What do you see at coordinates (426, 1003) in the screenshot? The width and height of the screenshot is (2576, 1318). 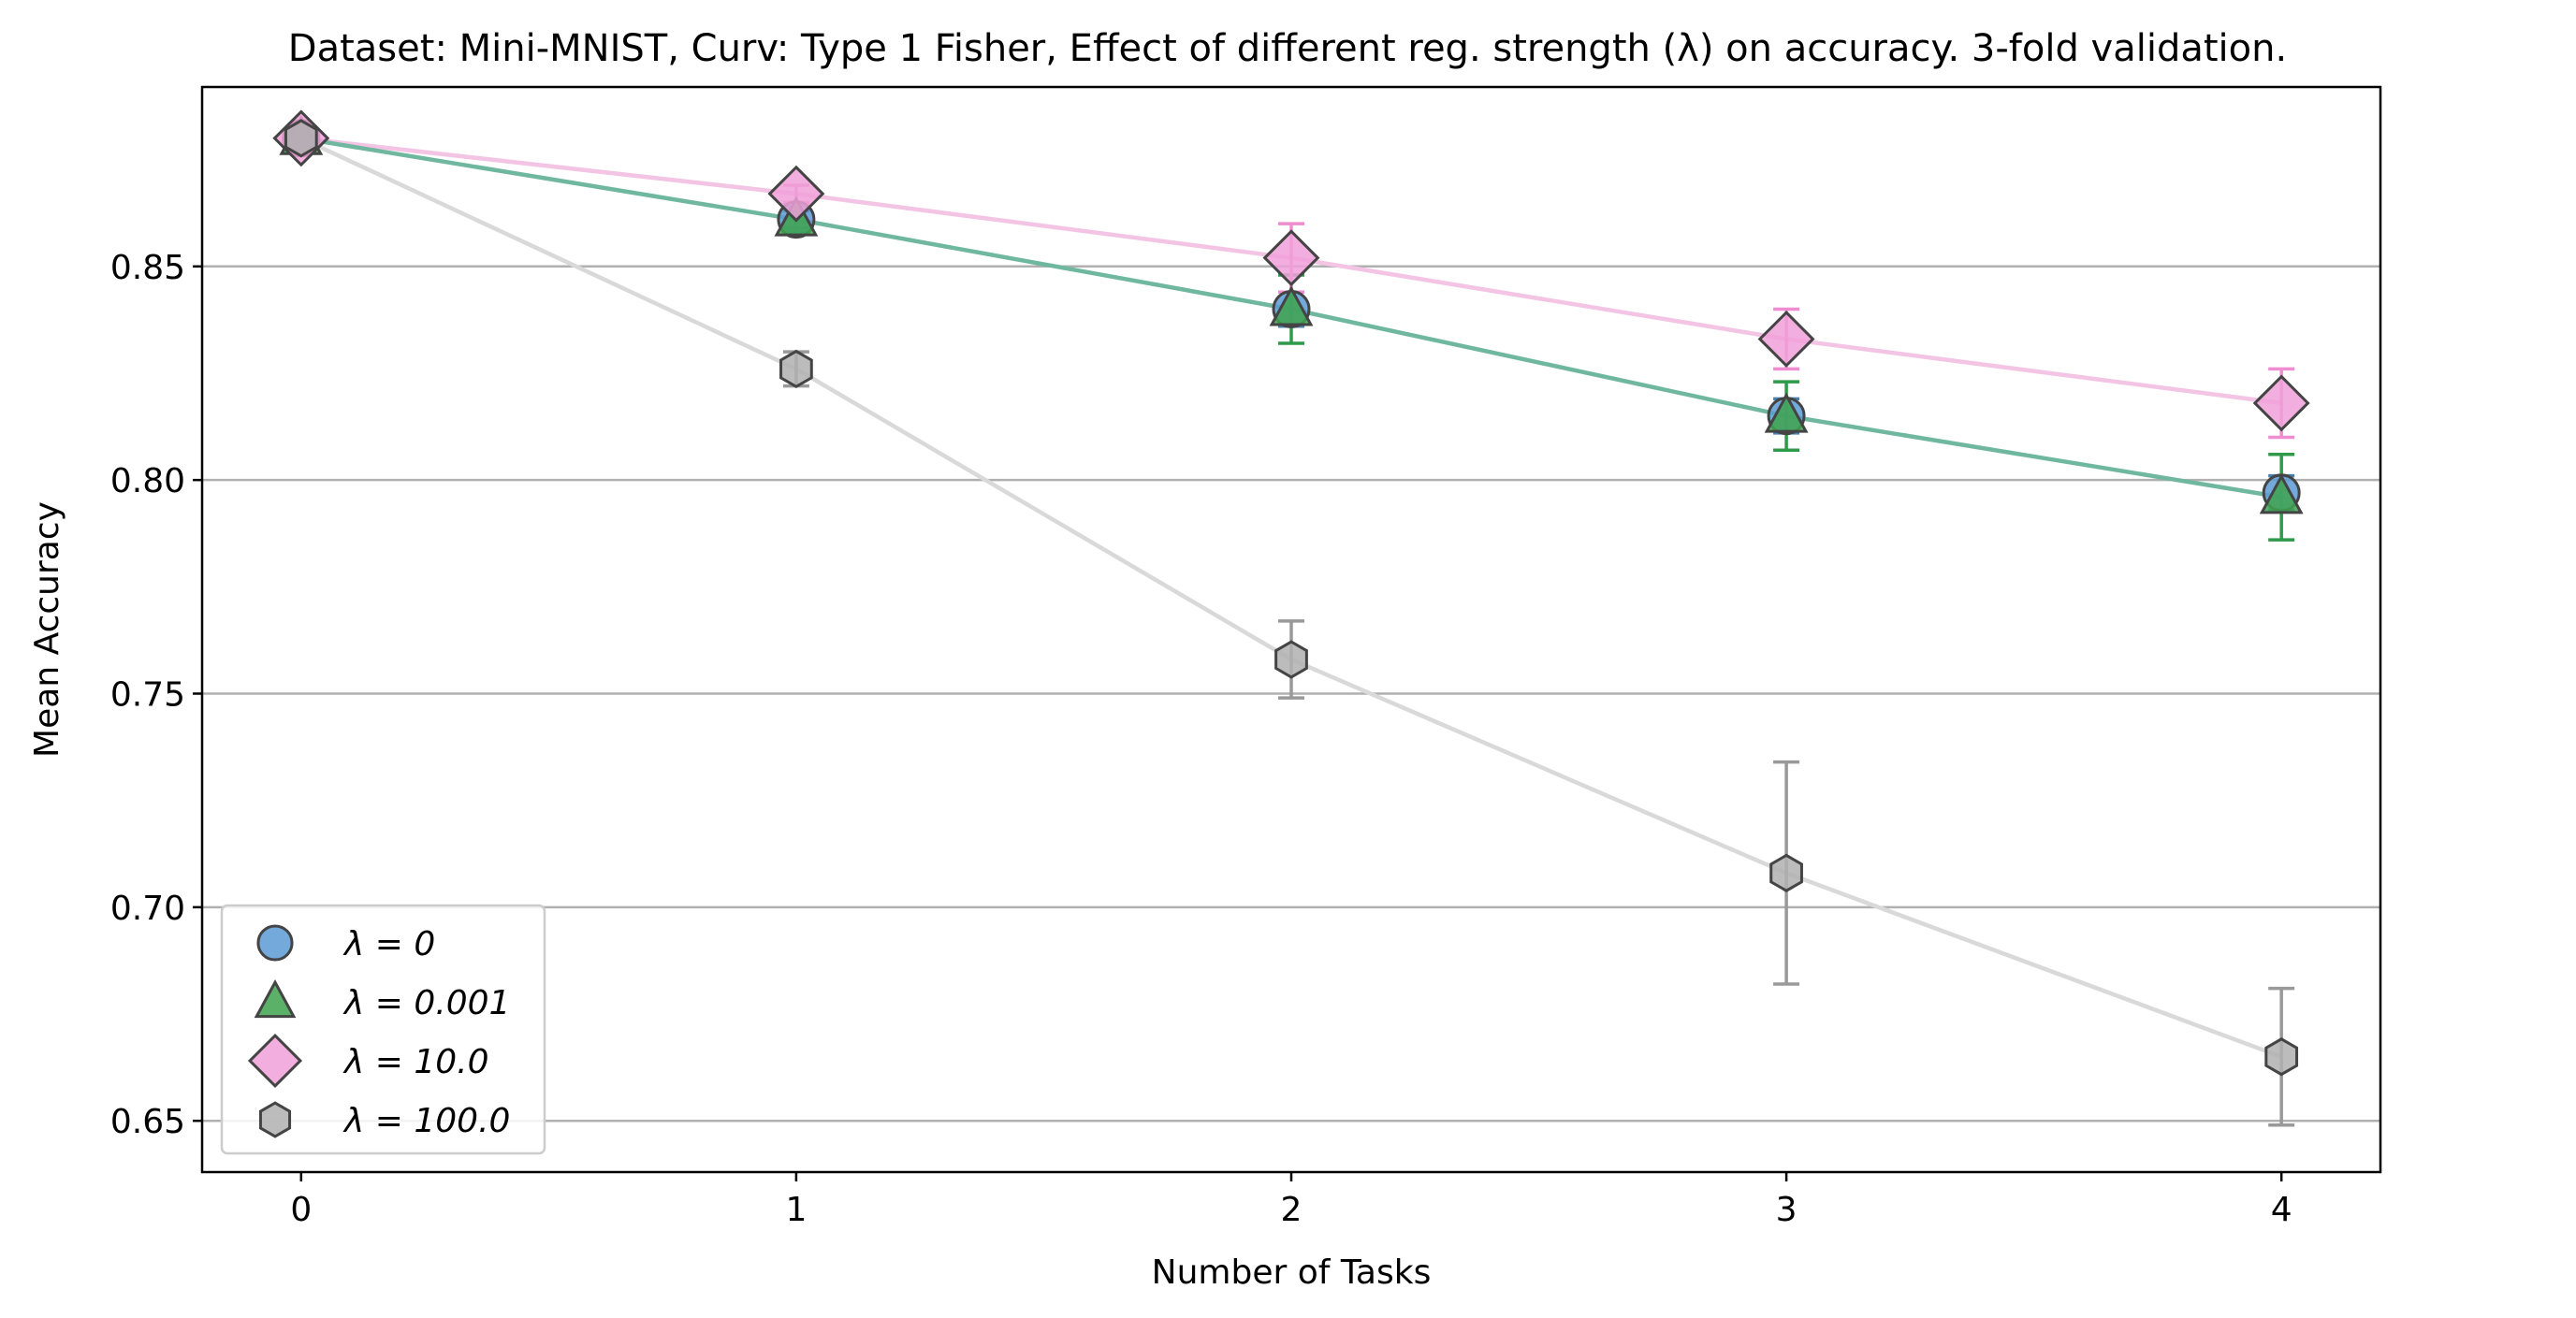 I see `legend-label: λ = 0.001` at bounding box center [426, 1003].